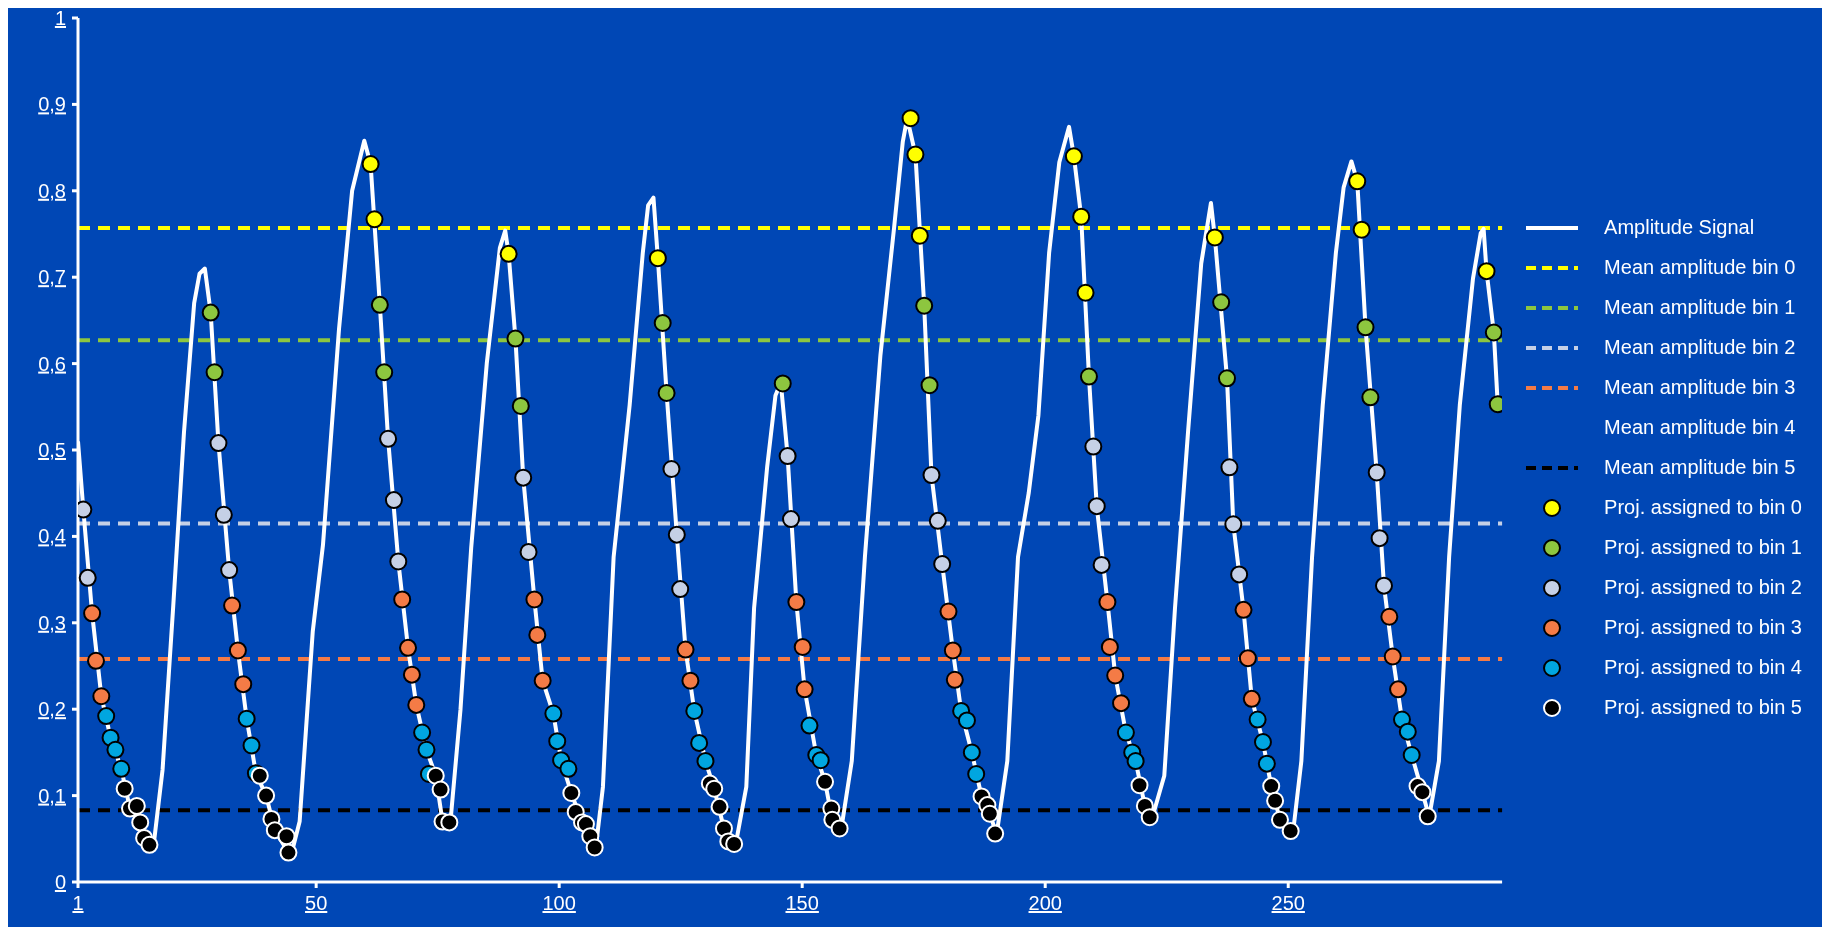  Describe the element at coordinates (52, 709) in the screenshot. I see `y-tick-label: 0,2` at that location.